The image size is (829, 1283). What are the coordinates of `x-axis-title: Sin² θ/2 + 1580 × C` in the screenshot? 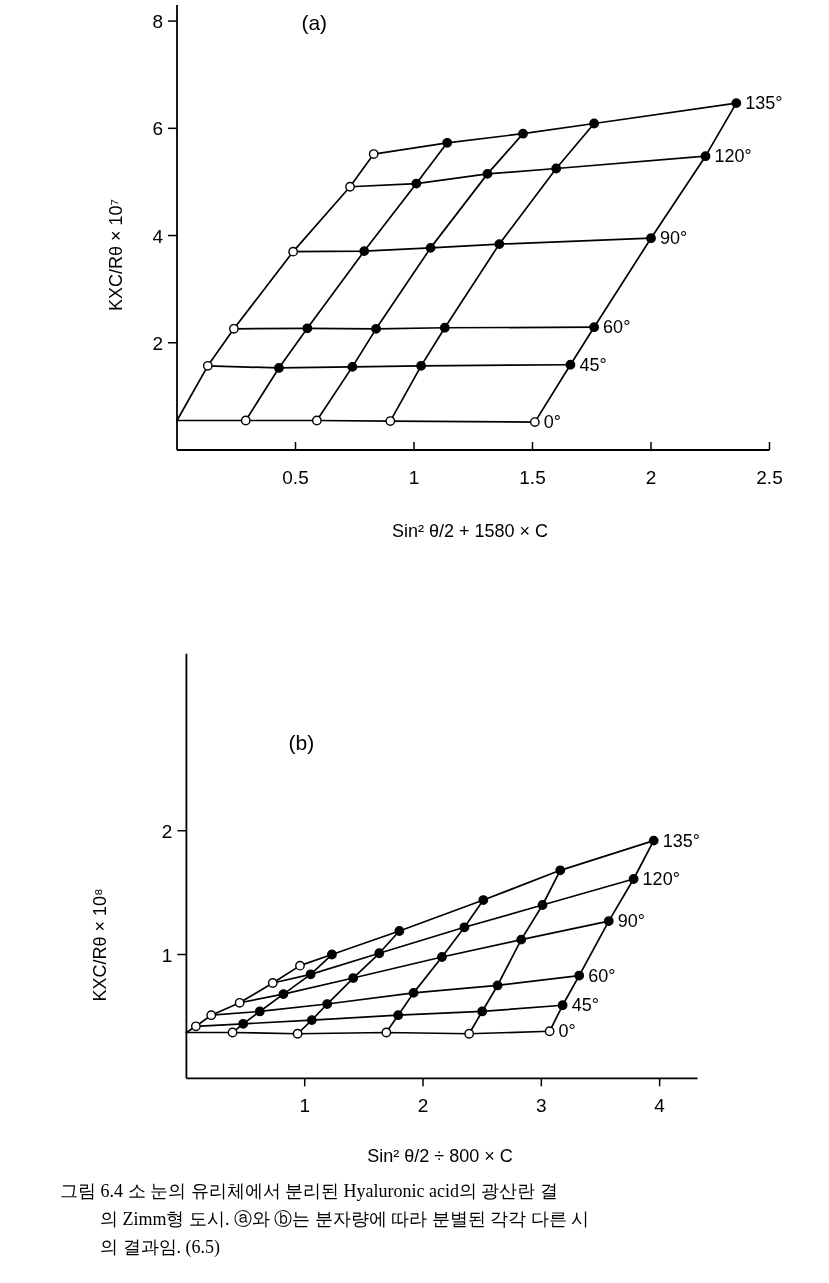 It's located at (470, 531).